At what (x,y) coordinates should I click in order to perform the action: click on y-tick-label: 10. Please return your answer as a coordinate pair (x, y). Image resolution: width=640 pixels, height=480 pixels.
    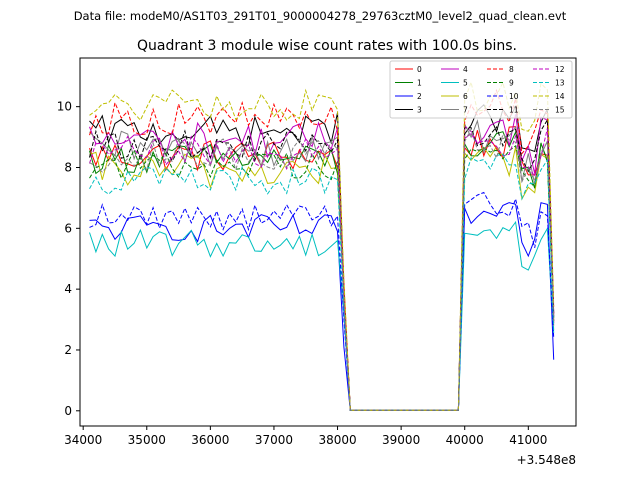
    Looking at the image, I should click on (64, 107).